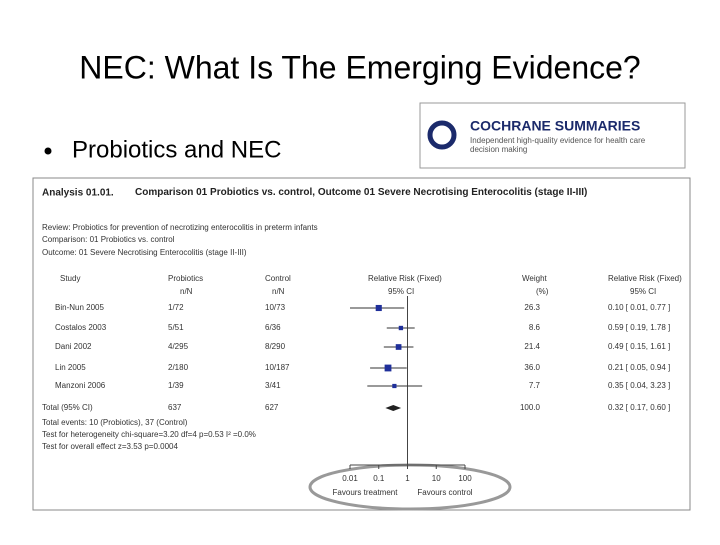  I want to click on study: Manzoni 2006, so click(80, 385).